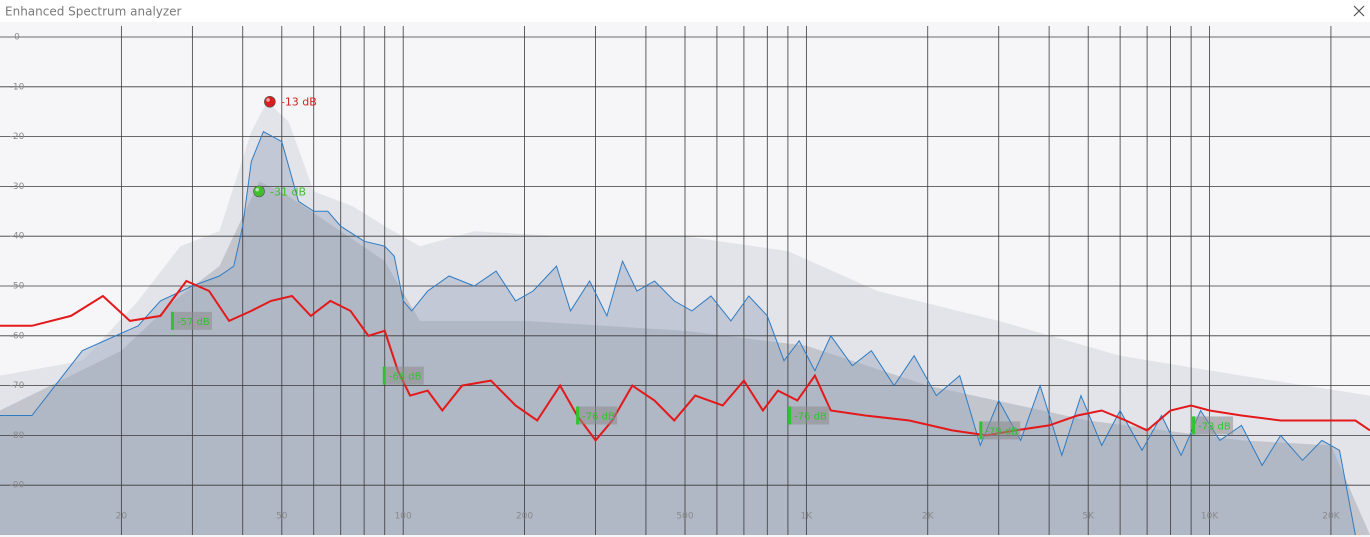 This screenshot has height=537, width=1370. I want to click on y-tick-label: -60, so click(17, 336).